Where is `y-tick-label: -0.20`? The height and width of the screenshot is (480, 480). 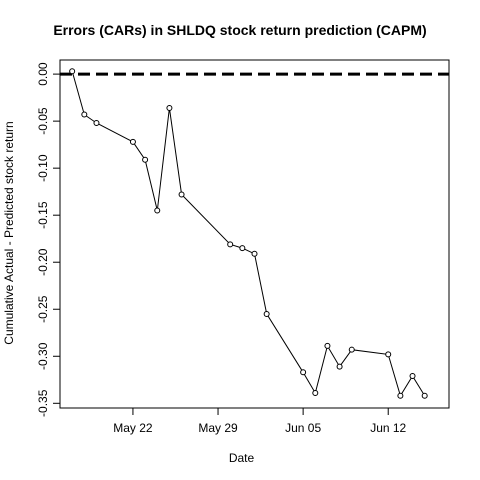 y-tick-label: -0.20 is located at coordinates (43, 262).